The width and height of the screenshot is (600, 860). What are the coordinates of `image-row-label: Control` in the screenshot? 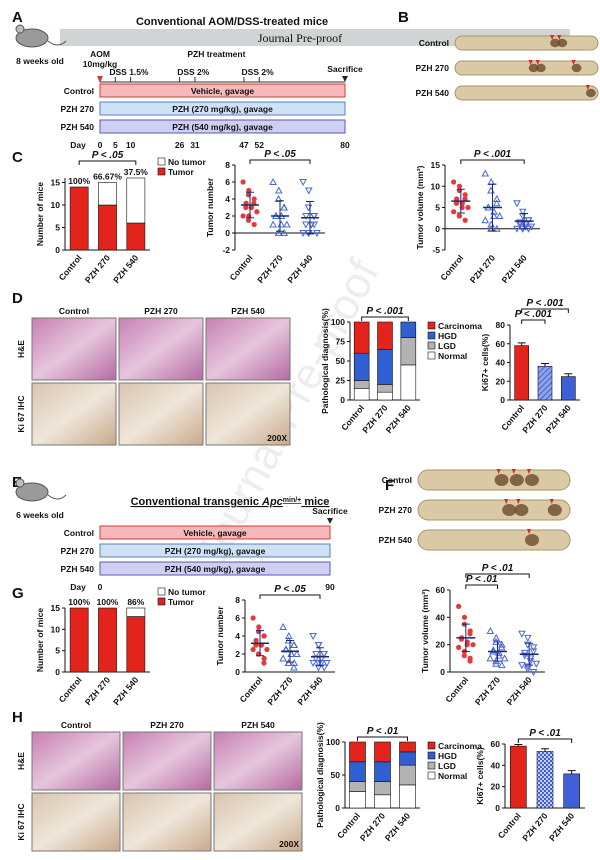 It's located at (434, 43).